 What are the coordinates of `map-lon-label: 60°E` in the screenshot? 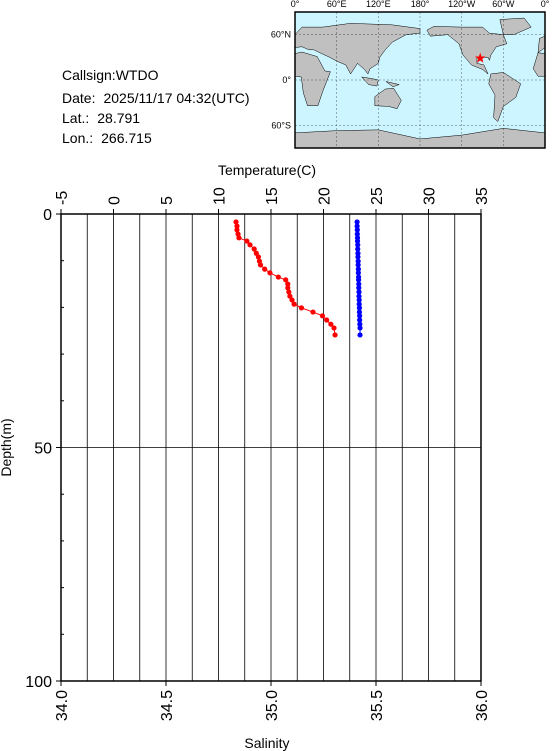 It's located at (337, 4).